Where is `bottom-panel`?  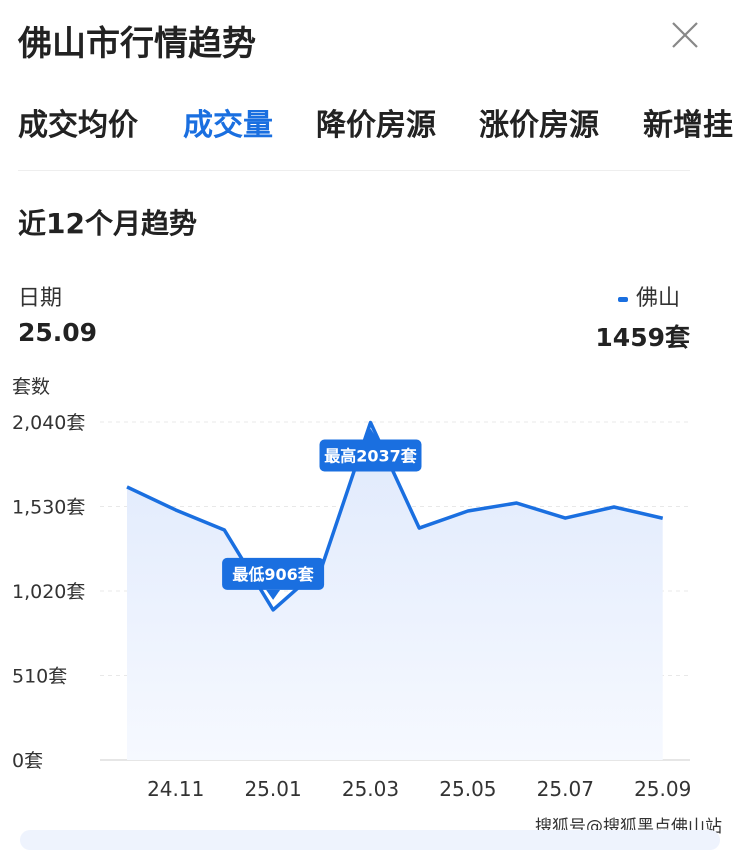 bottom-panel is located at coordinates (370, 840).